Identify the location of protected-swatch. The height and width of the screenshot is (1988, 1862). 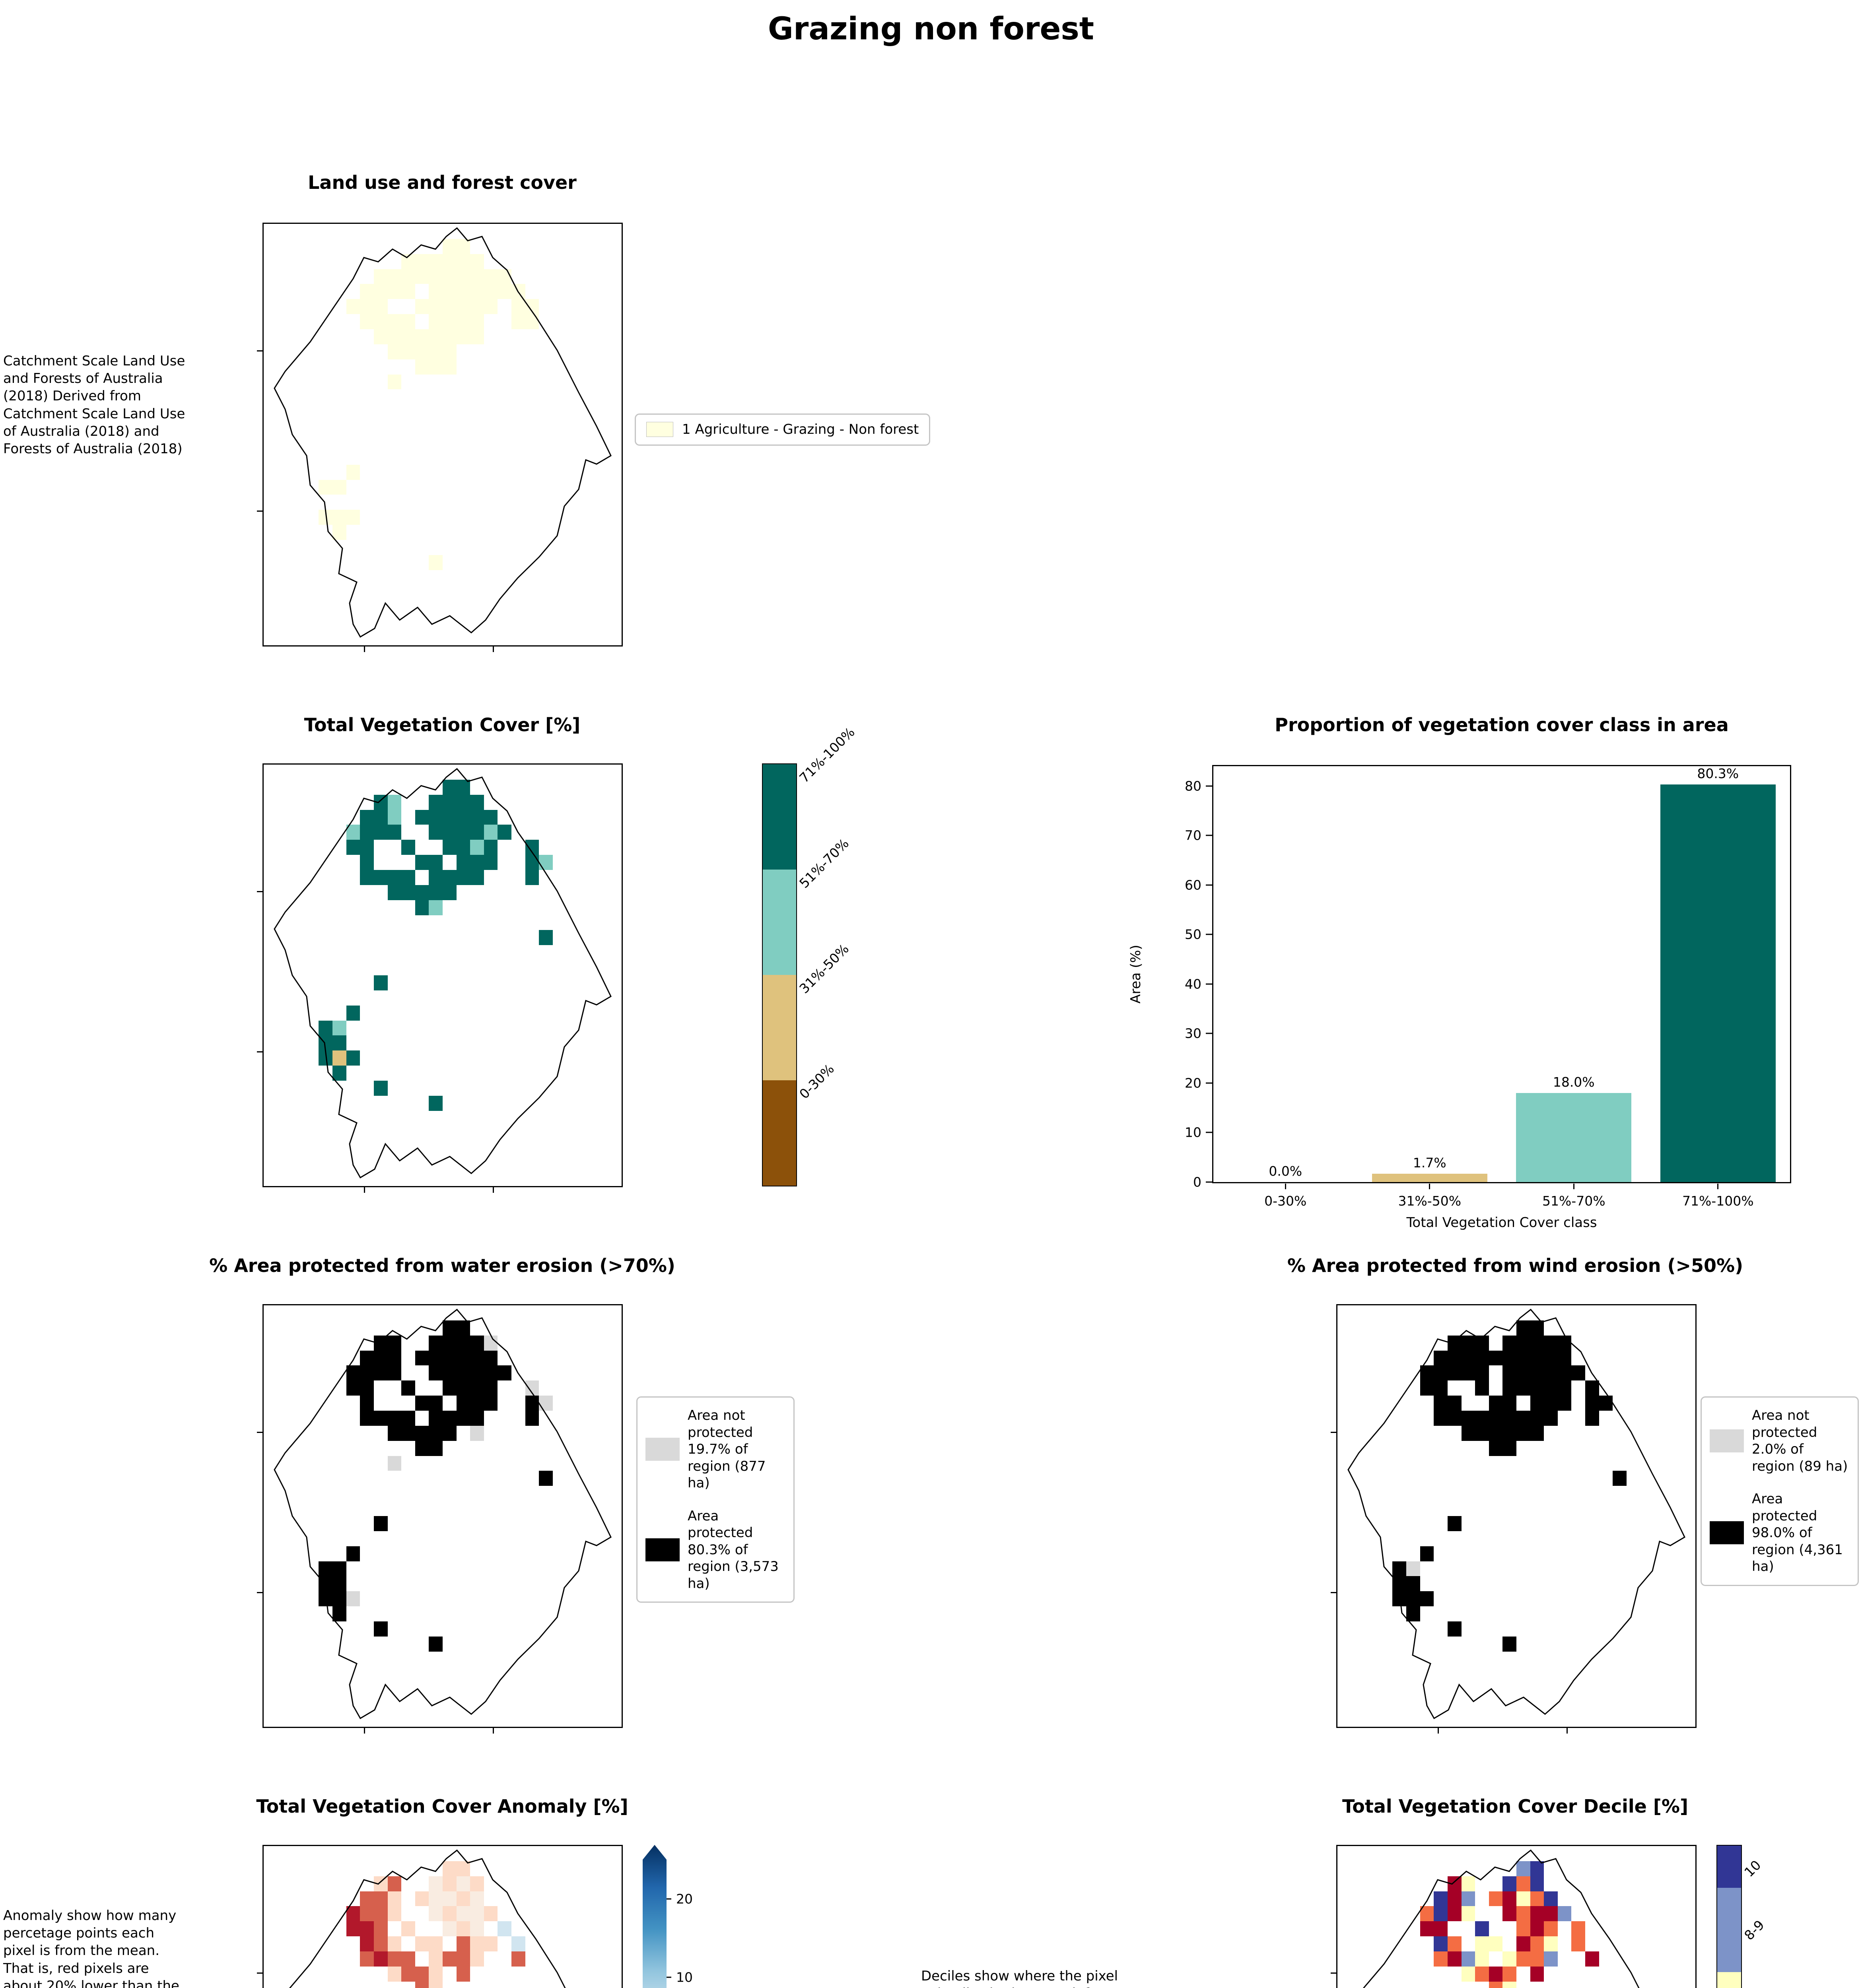
(662, 1549).